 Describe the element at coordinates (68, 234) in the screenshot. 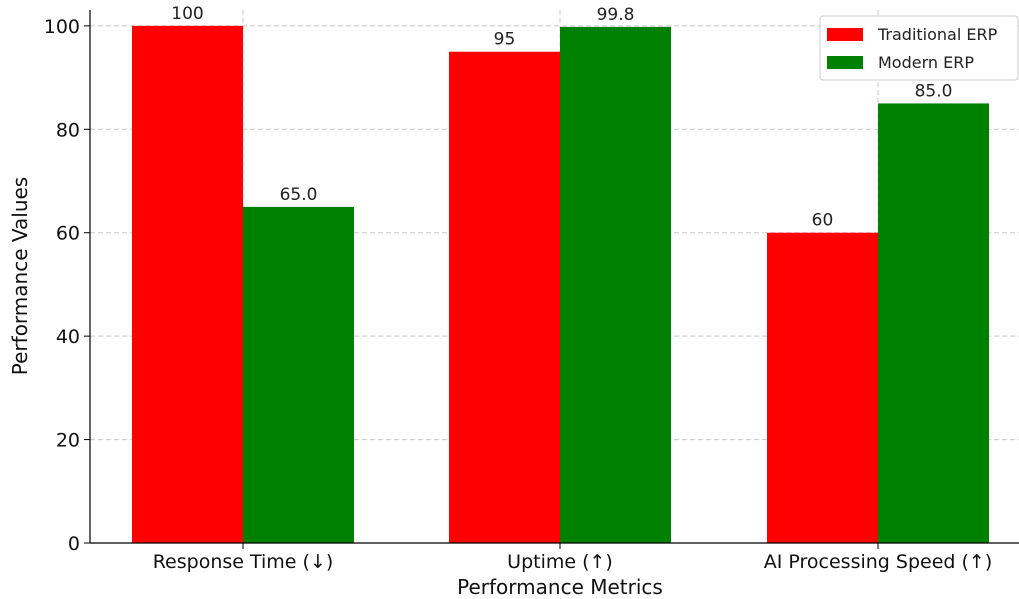

I see `y-tick-label: 60` at that location.